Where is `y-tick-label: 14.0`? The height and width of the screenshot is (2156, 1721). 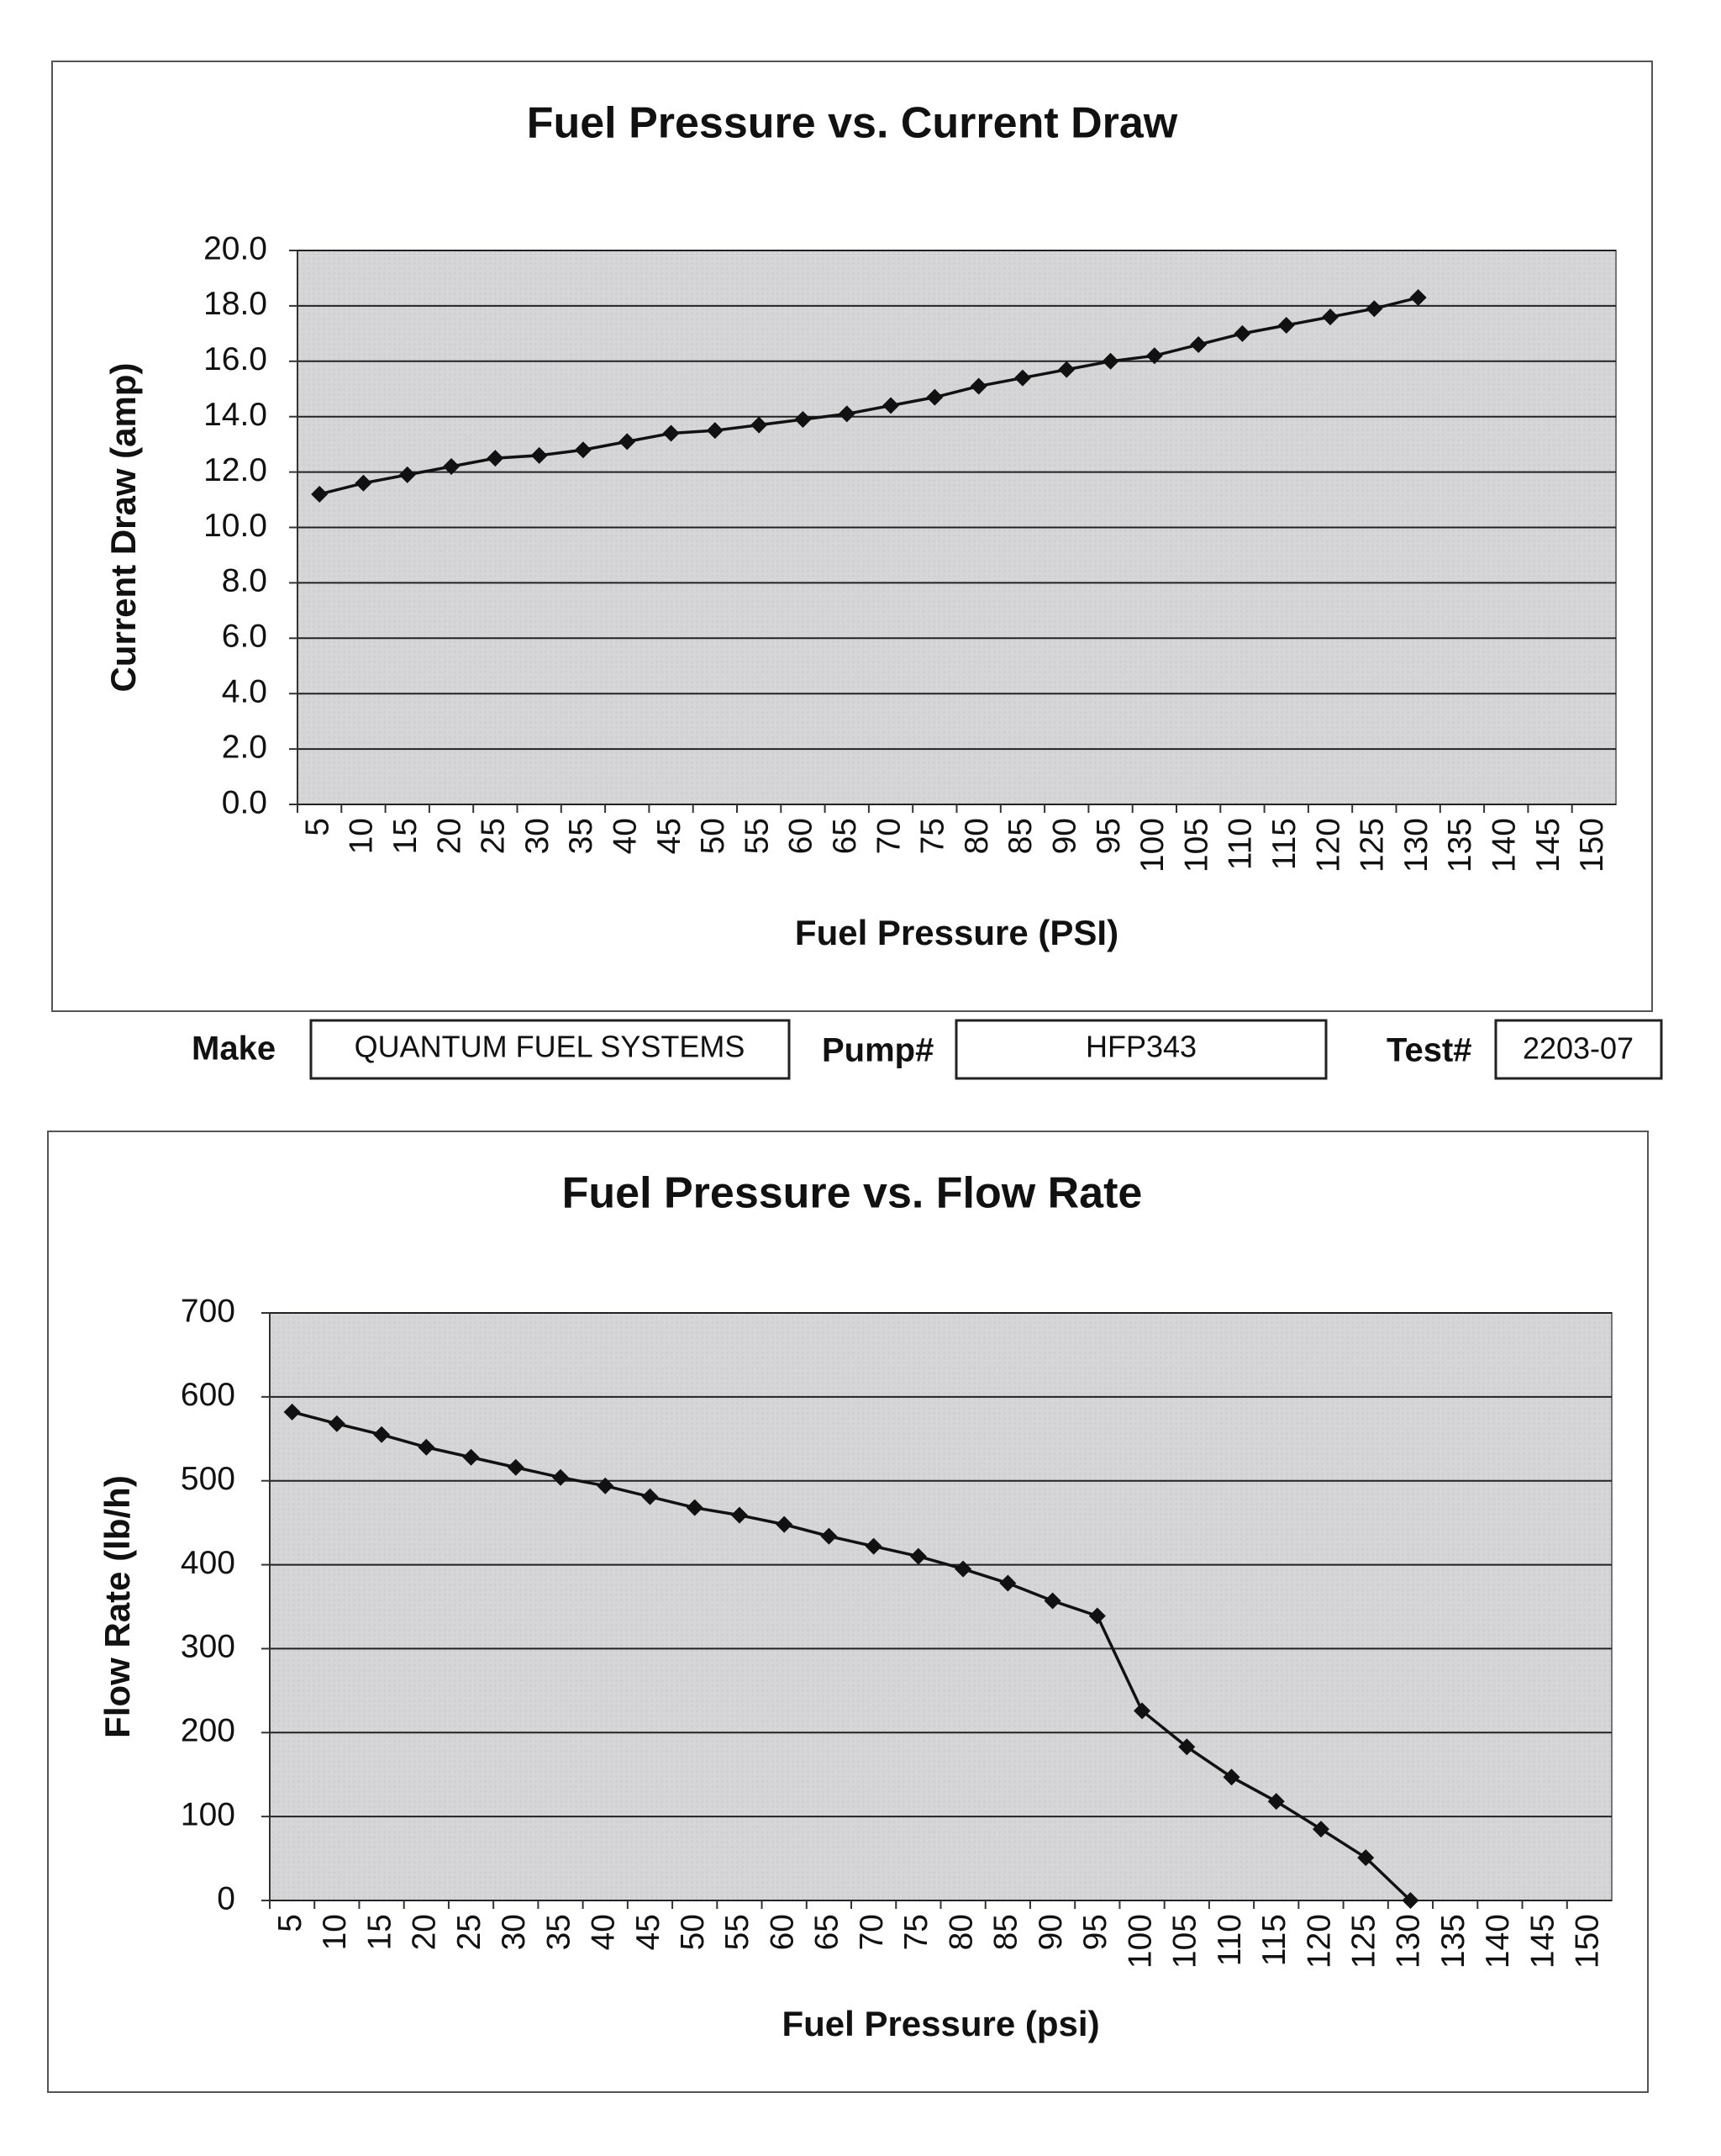
y-tick-label: 14.0 is located at coordinates (235, 415).